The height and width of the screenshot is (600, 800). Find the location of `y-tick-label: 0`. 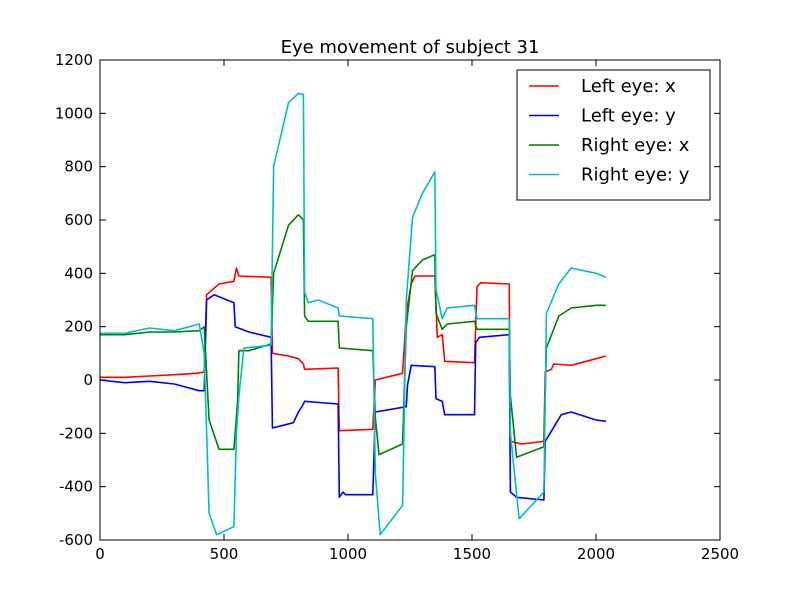

y-tick-label: 0 is located at coordinates (88, 380).